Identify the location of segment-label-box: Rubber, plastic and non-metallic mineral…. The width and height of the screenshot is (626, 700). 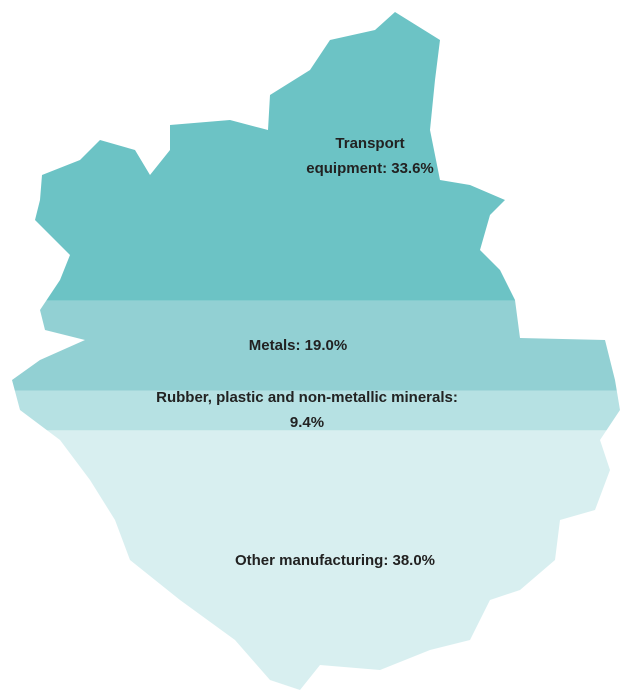
(307, 410).